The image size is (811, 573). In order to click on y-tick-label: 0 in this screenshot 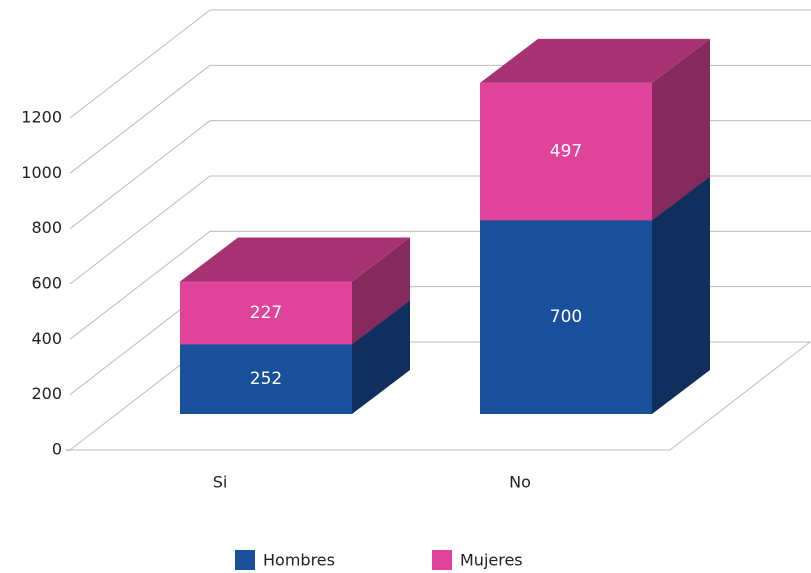, I will do `click(57, 449)`.